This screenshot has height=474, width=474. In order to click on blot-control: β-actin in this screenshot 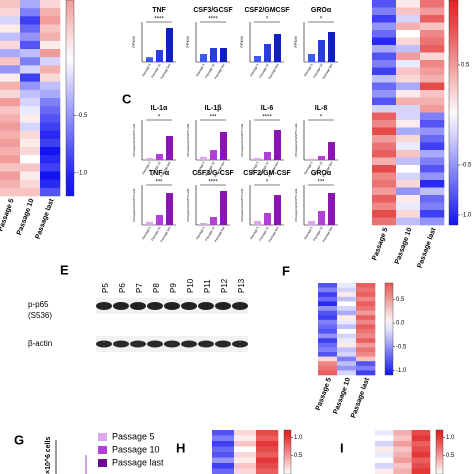, I will do `click(40, 343)`.